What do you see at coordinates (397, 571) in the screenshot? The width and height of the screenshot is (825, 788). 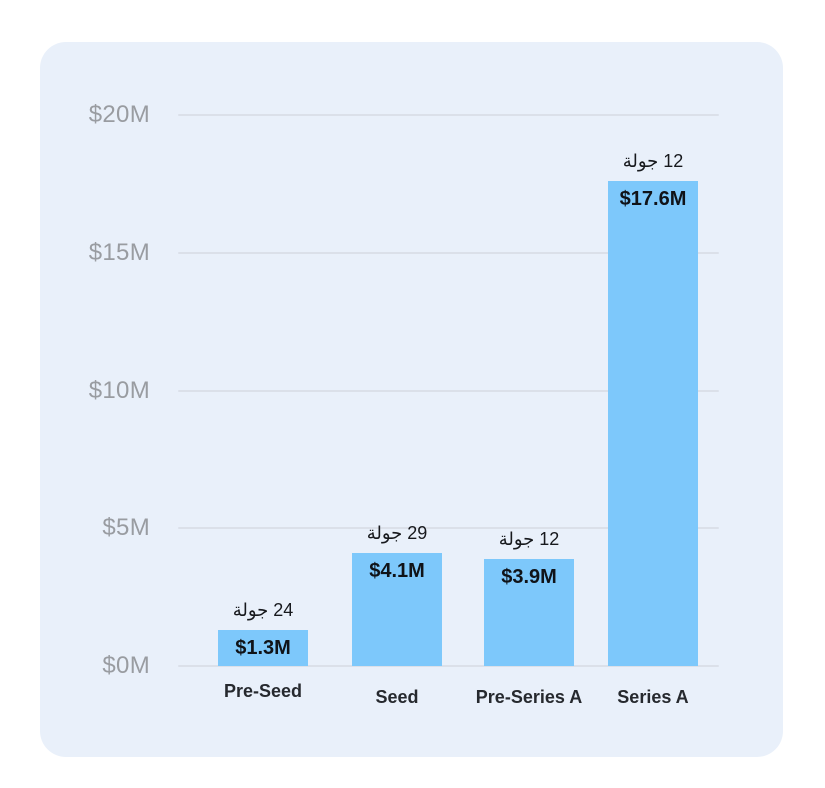 I see `bar-value-label: $4.1M` at bounding box center [397, 571].